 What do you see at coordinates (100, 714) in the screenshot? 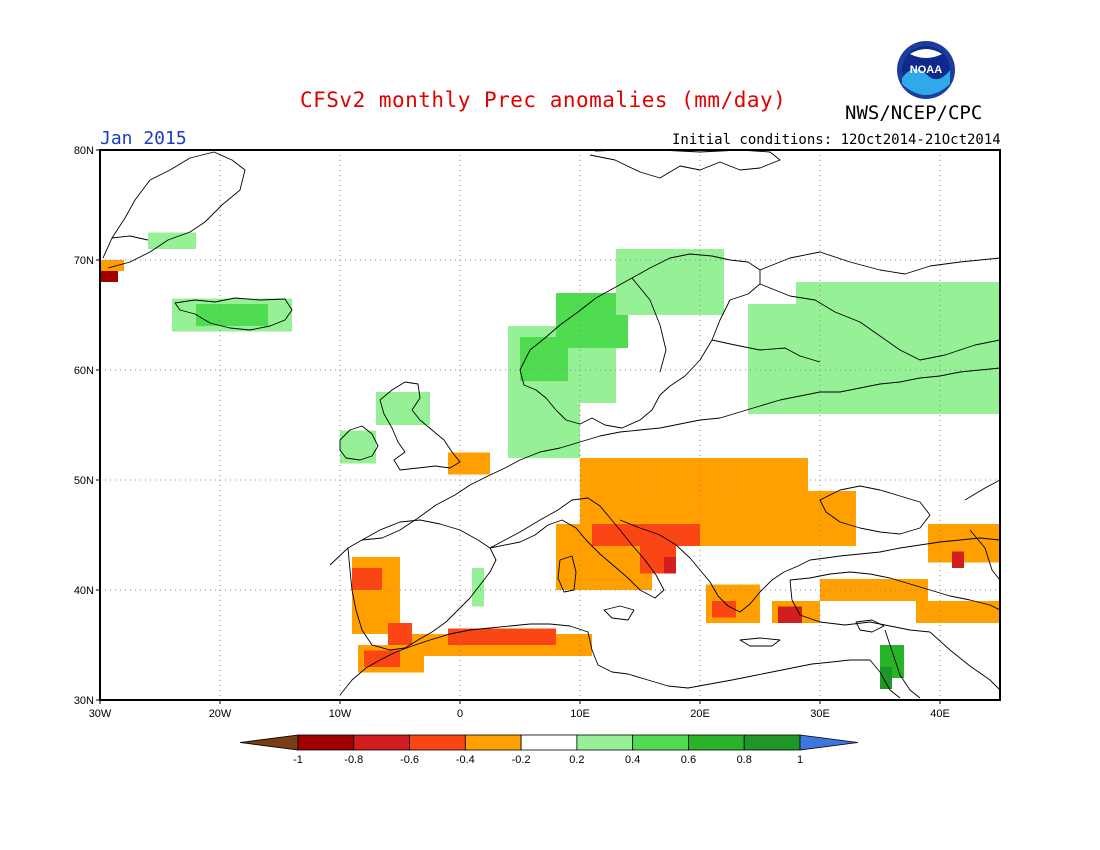
I see `lon-tick-label: 30W` at bounding box center [100, 714].